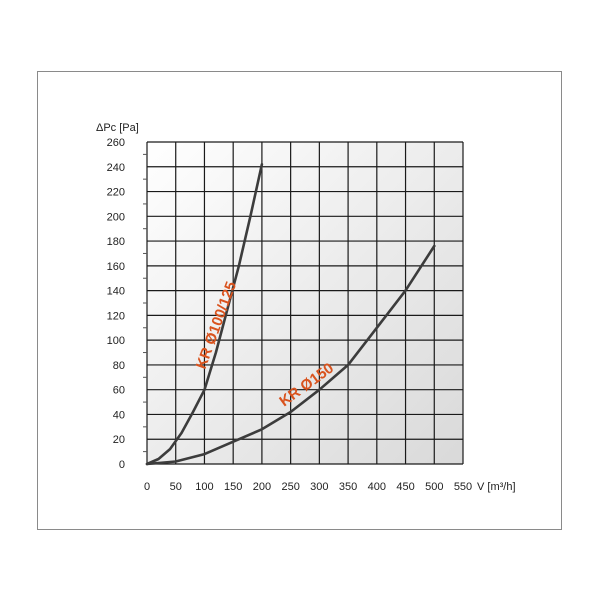 The height and width of the screenshot is (600, 600). I want to click on y-tick-label-140: 140, so click(116, 292).